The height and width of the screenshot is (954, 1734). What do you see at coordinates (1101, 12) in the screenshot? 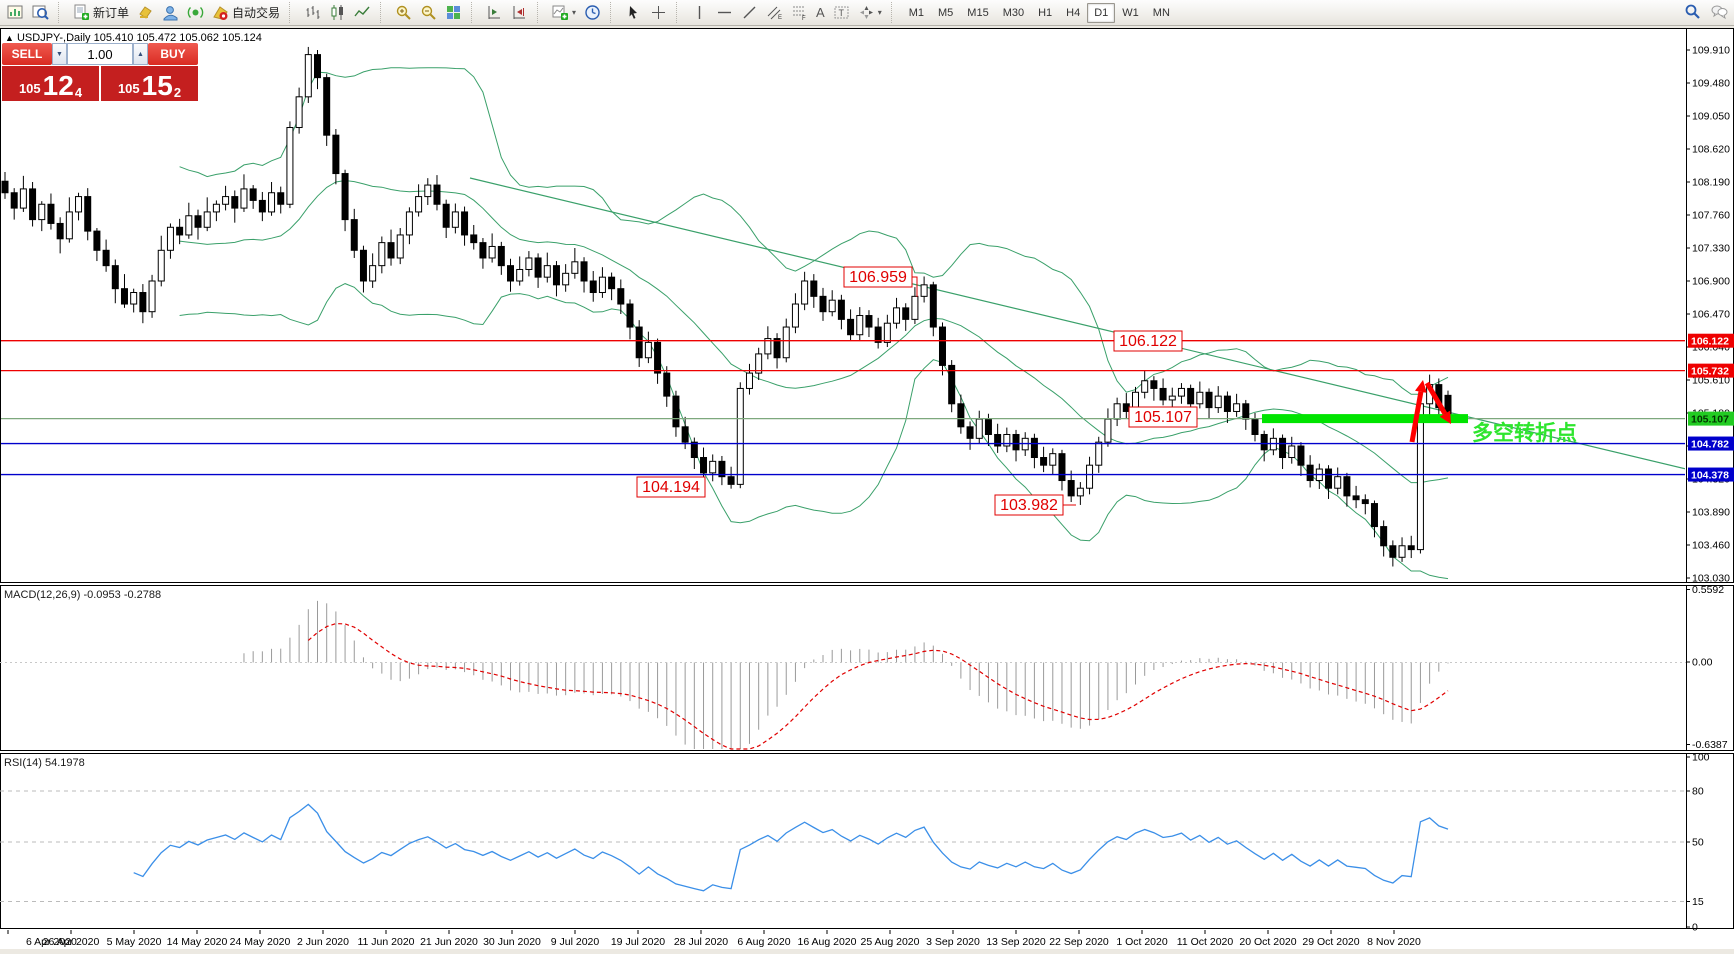
I see `timeframe-d1: D1` at bounding box center [1101, 12].